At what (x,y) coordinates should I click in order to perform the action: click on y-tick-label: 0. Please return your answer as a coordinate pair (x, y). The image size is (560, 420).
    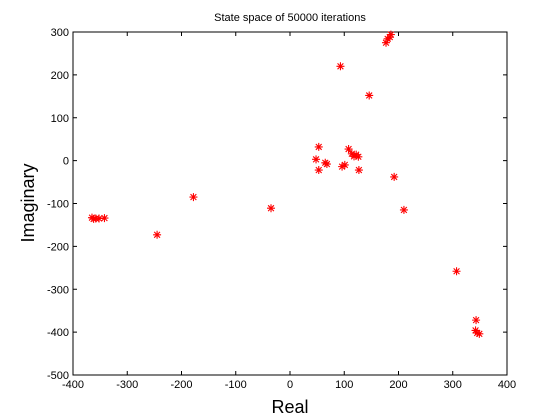
    Looking at the image, I should click on (66, 162).